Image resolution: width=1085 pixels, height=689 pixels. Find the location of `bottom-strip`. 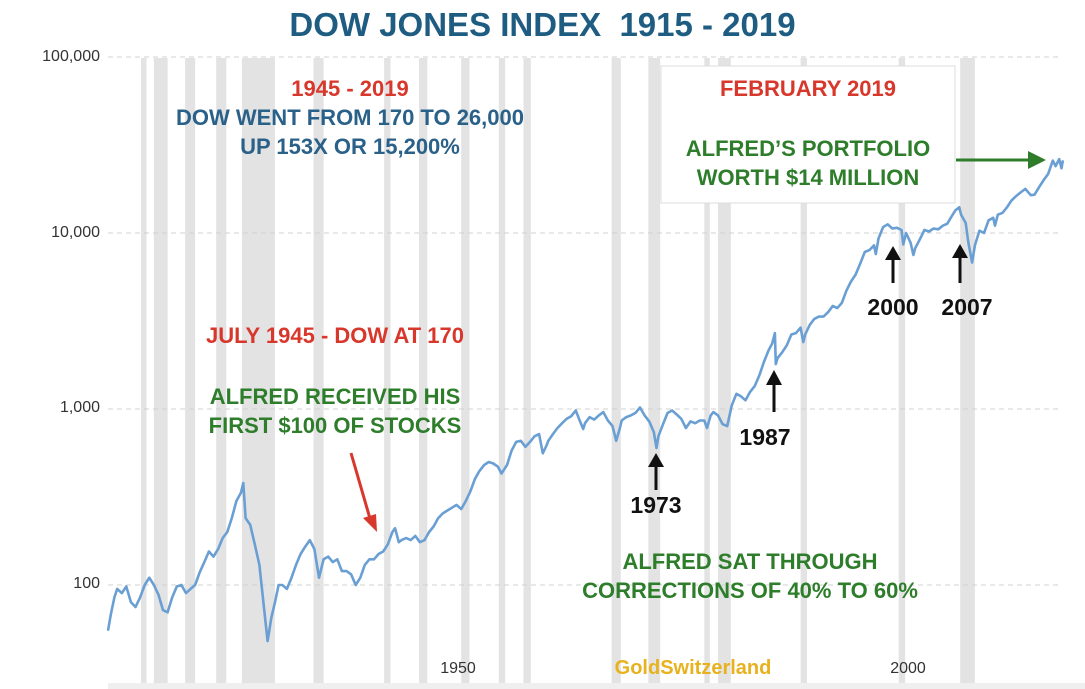

bottom-strip is located at coordinates (596, 686).